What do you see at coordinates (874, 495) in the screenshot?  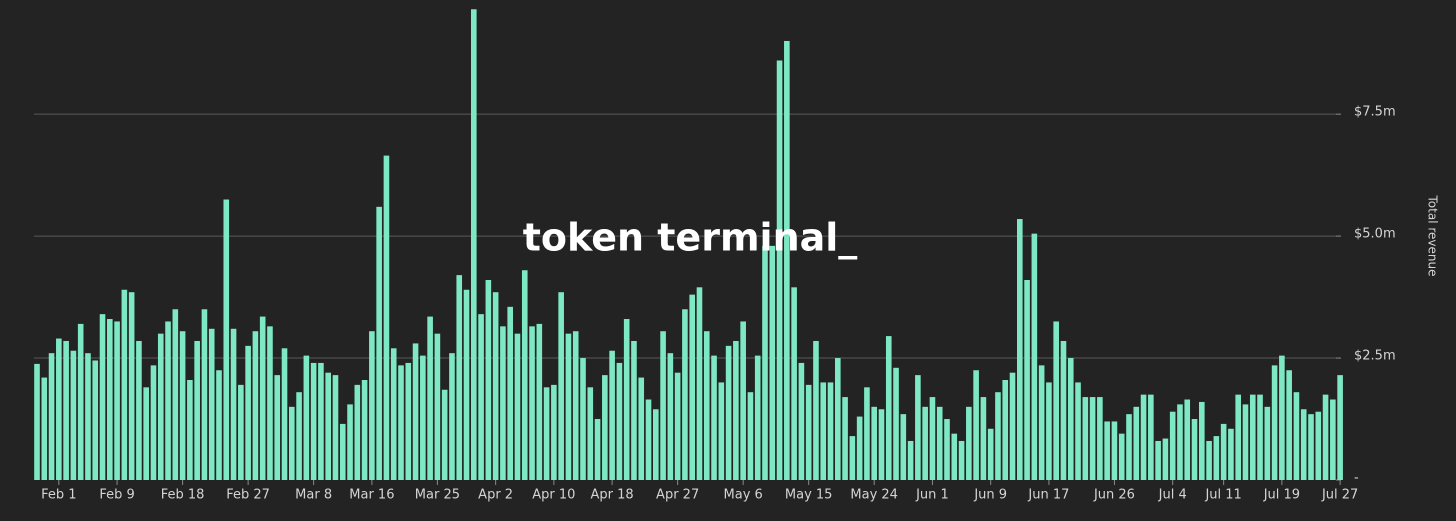 I see `x-tick-label: May 24` at bounding box center [874, 495].